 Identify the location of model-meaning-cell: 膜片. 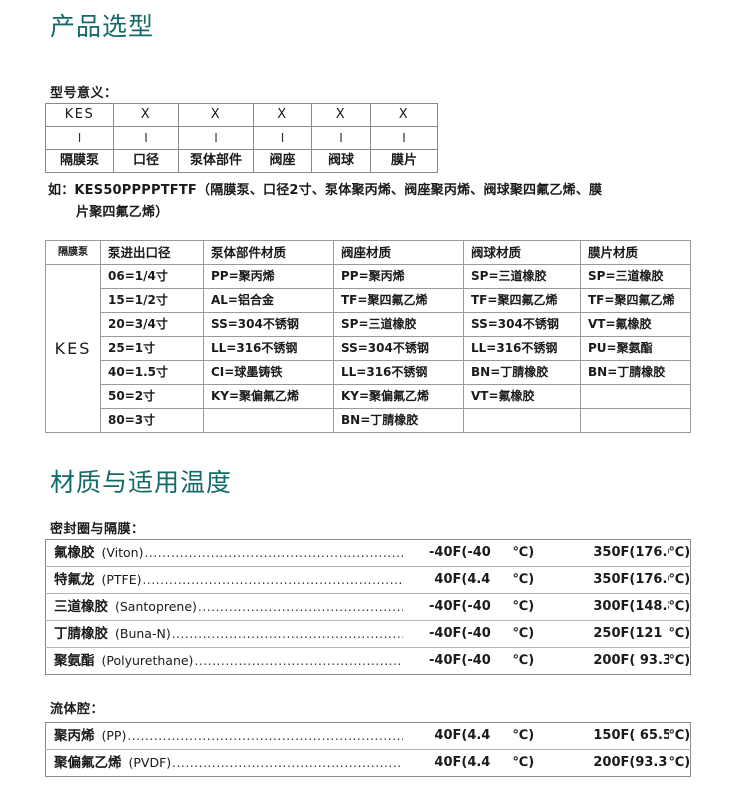
(404, 161).